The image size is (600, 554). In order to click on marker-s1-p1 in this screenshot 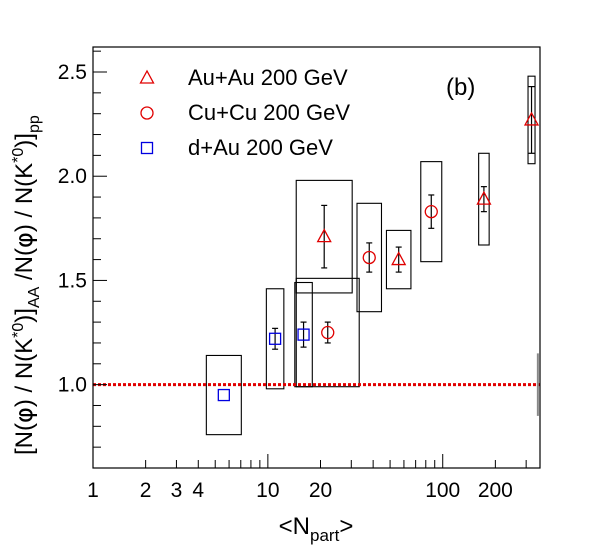, I will do `click(369, 257)`.